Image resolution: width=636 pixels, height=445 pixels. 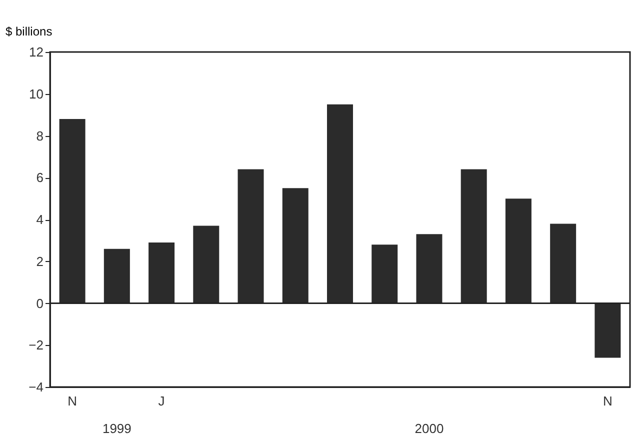 I want to click on y-tick-label: 8, so click(x=40, y=136).